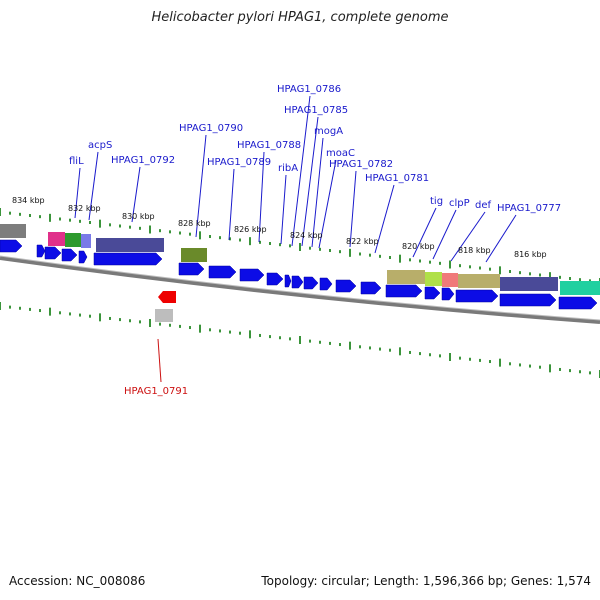 This screenshot has height=600, width=600. What do you see at coordinates (239, 162) in the screenshot?
I see `gene-label: HPAG1_0789` at bounding box center [239, 162].